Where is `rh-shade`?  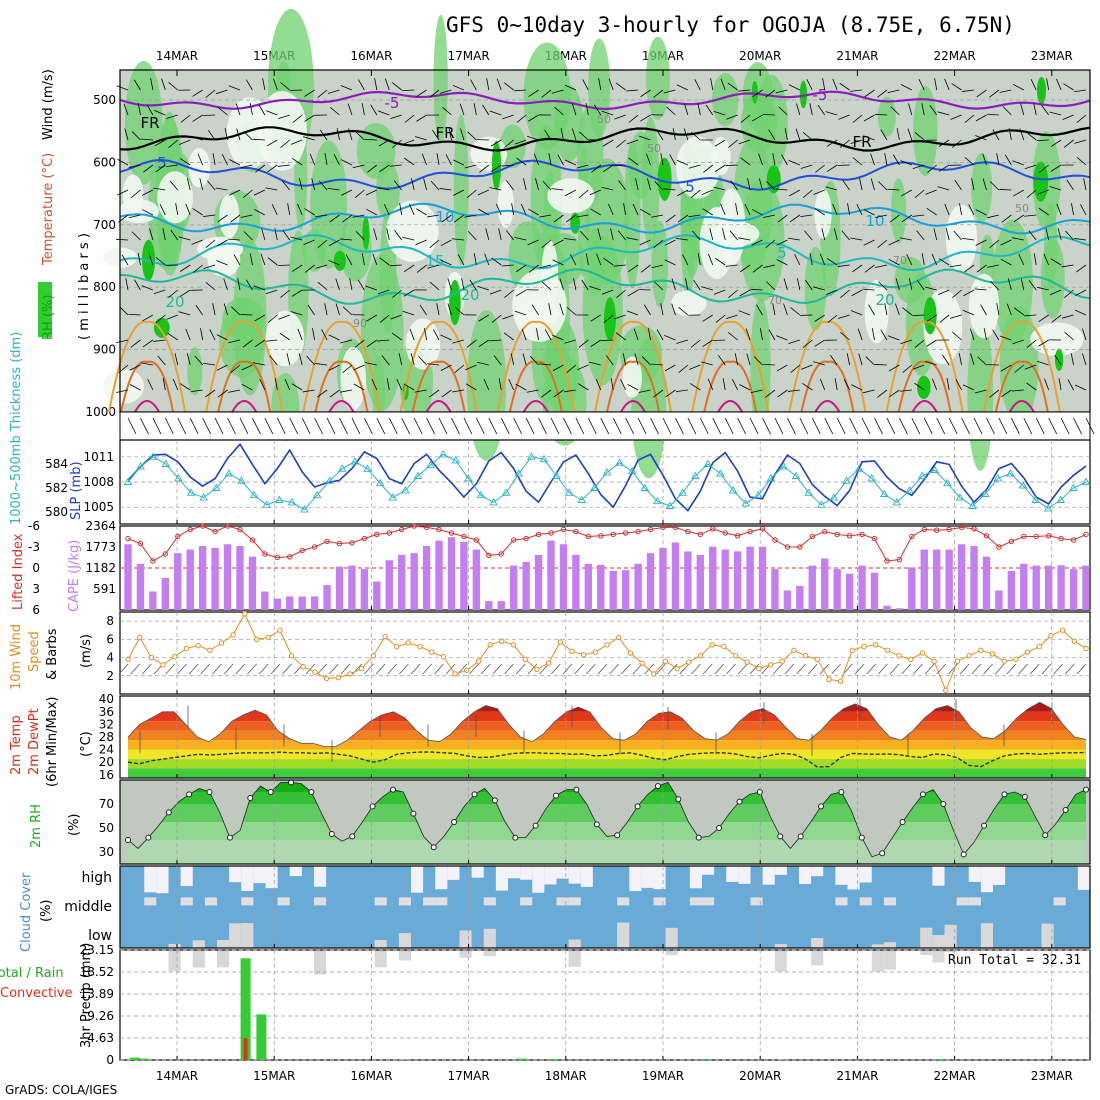 rh-shade is located at coordinates (898, 211).